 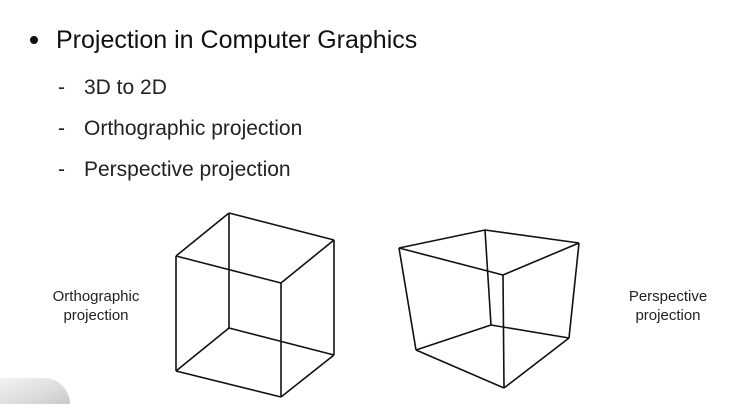 I want to click on sub-bullet-perspective: - Perspective projection, so click(x=180, y=169).